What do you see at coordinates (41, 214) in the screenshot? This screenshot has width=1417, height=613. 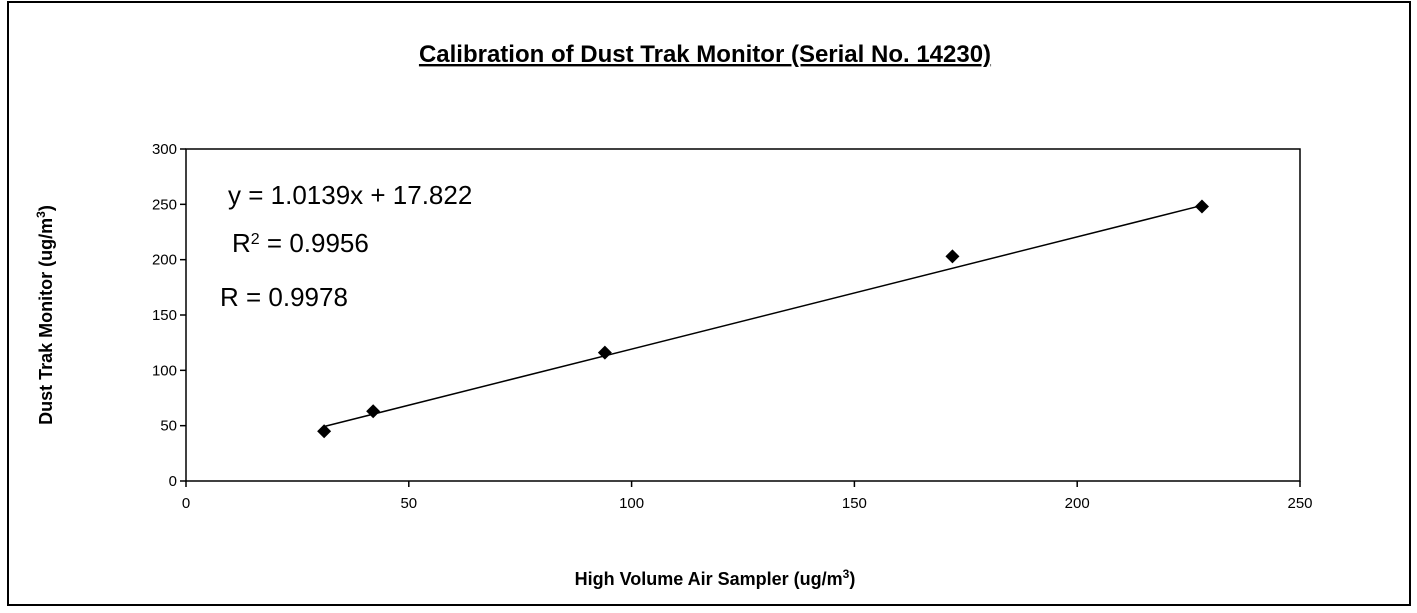 I see `y-axis-label-sup: 3` at bounding box center [41, 214].